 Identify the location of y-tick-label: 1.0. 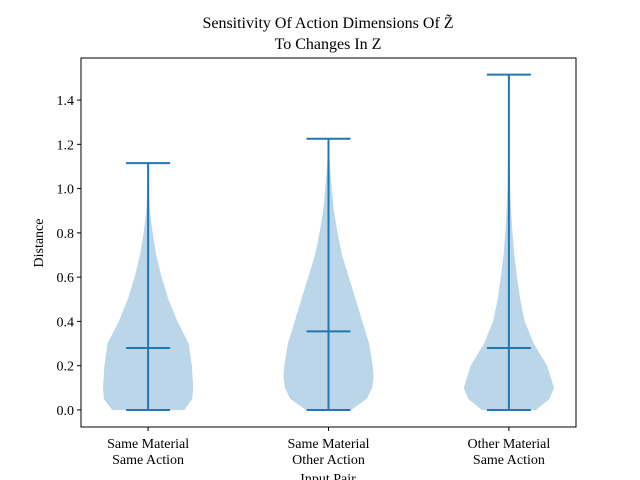
(66, 190).